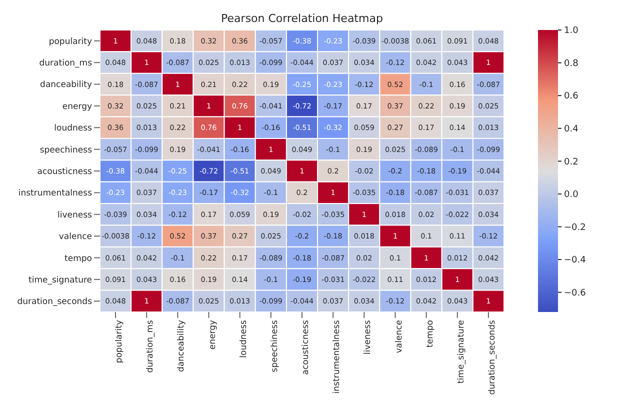  Describe the element at coordinates (151, 346) in the screenshot. I see `x-tick-label: duration_ms` at that location.